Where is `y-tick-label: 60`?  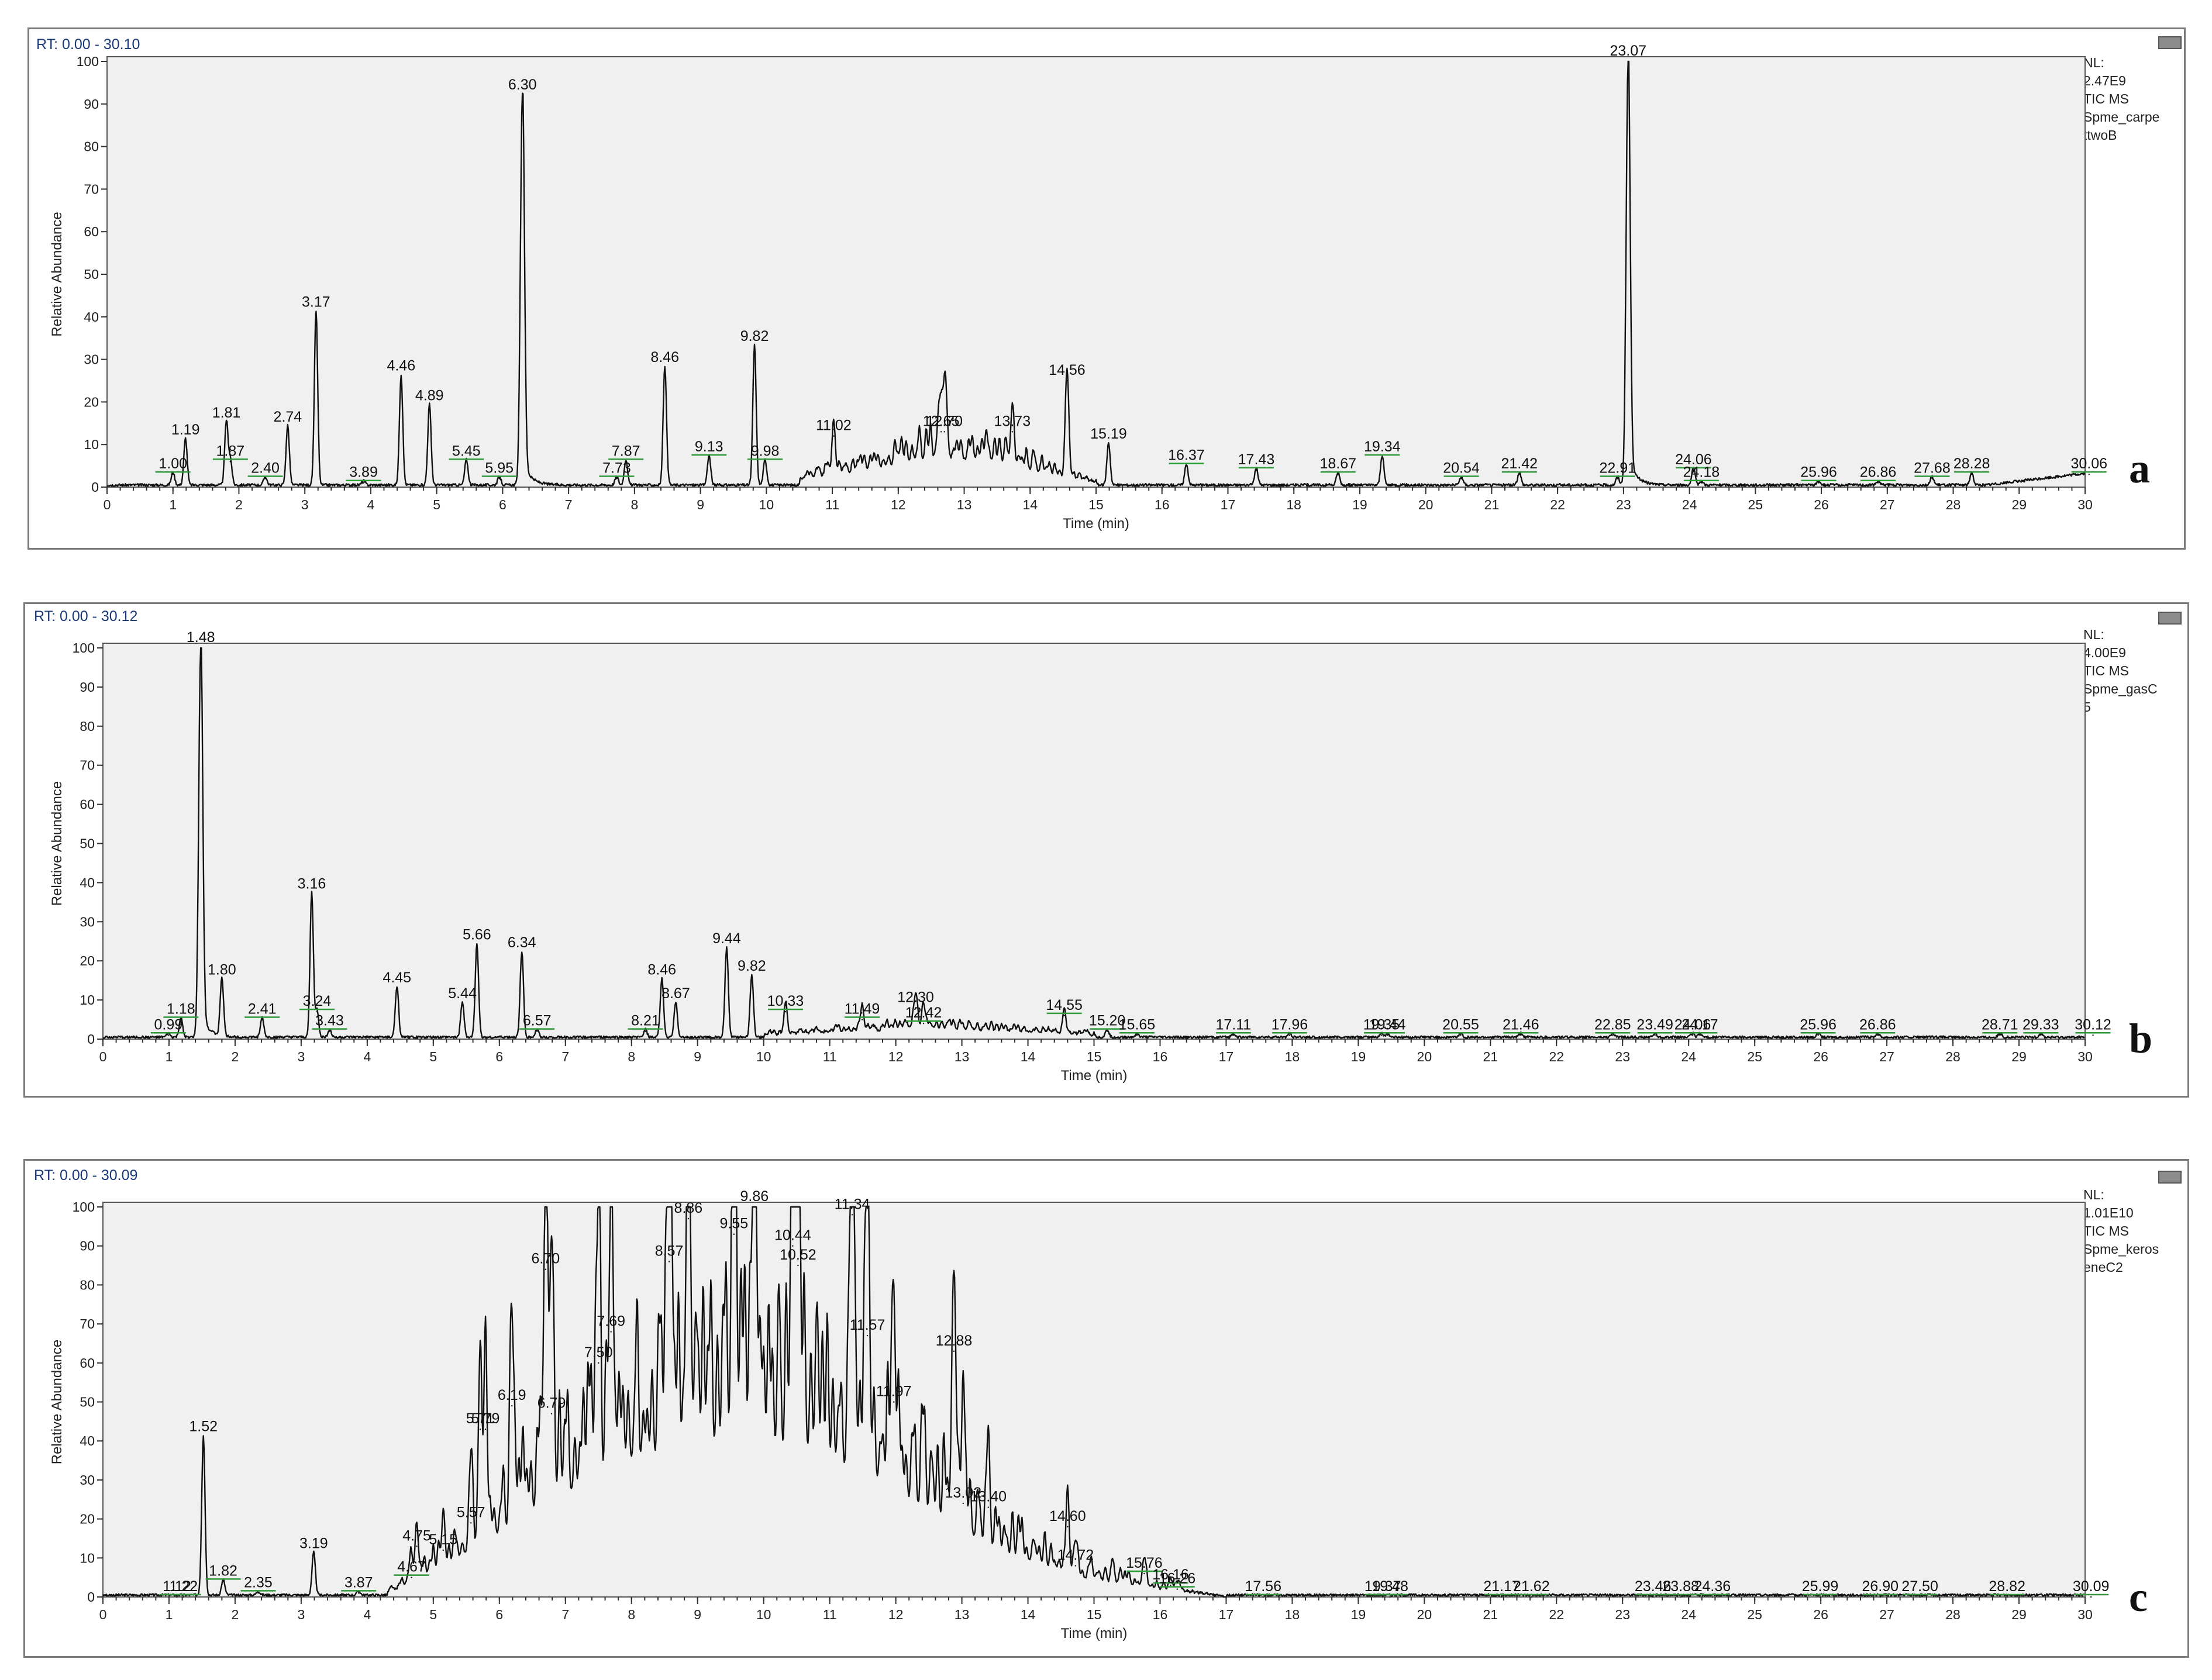
y-tick-label: 60 is located at coordinates (91, 231).